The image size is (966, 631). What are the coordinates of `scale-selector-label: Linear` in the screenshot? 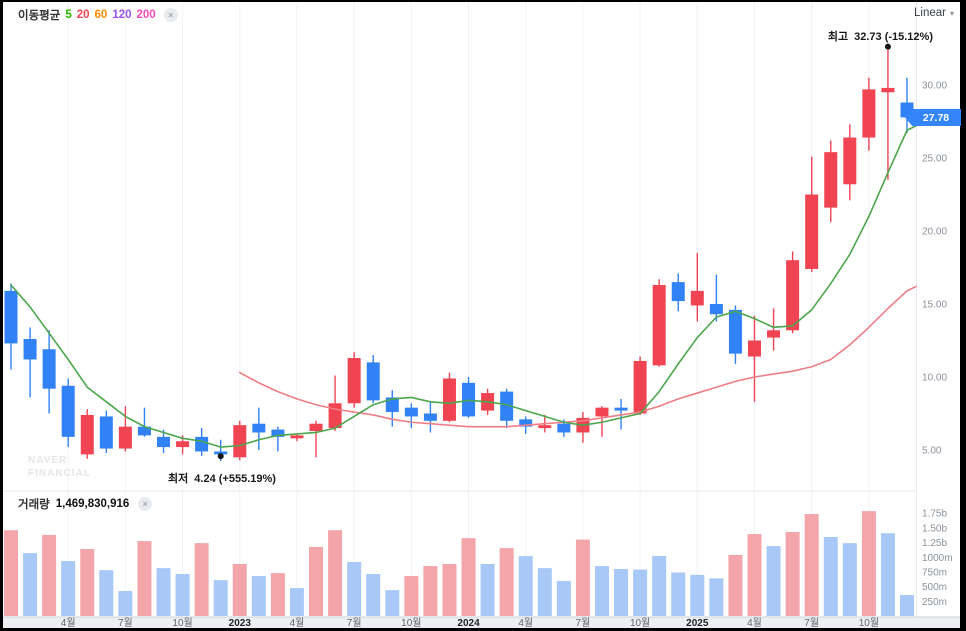 It's located at (930, 13).